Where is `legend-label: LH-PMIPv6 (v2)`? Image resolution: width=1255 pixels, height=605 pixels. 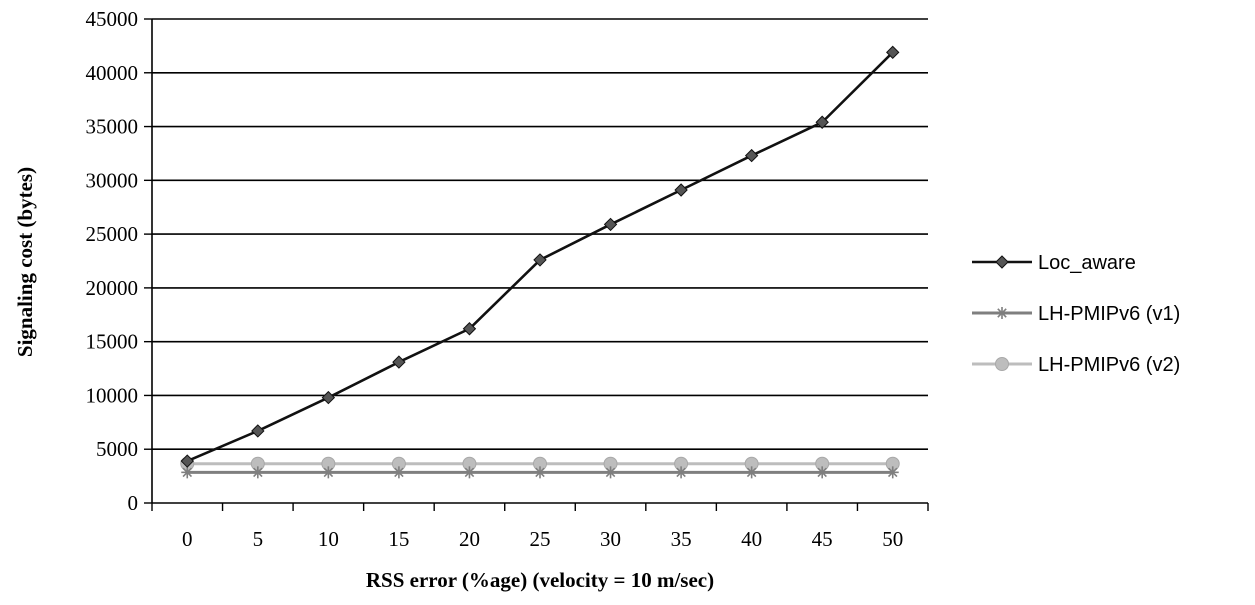 legend-label: LH-PMIPv6 (v2) is located at coordinates (1109, 365).